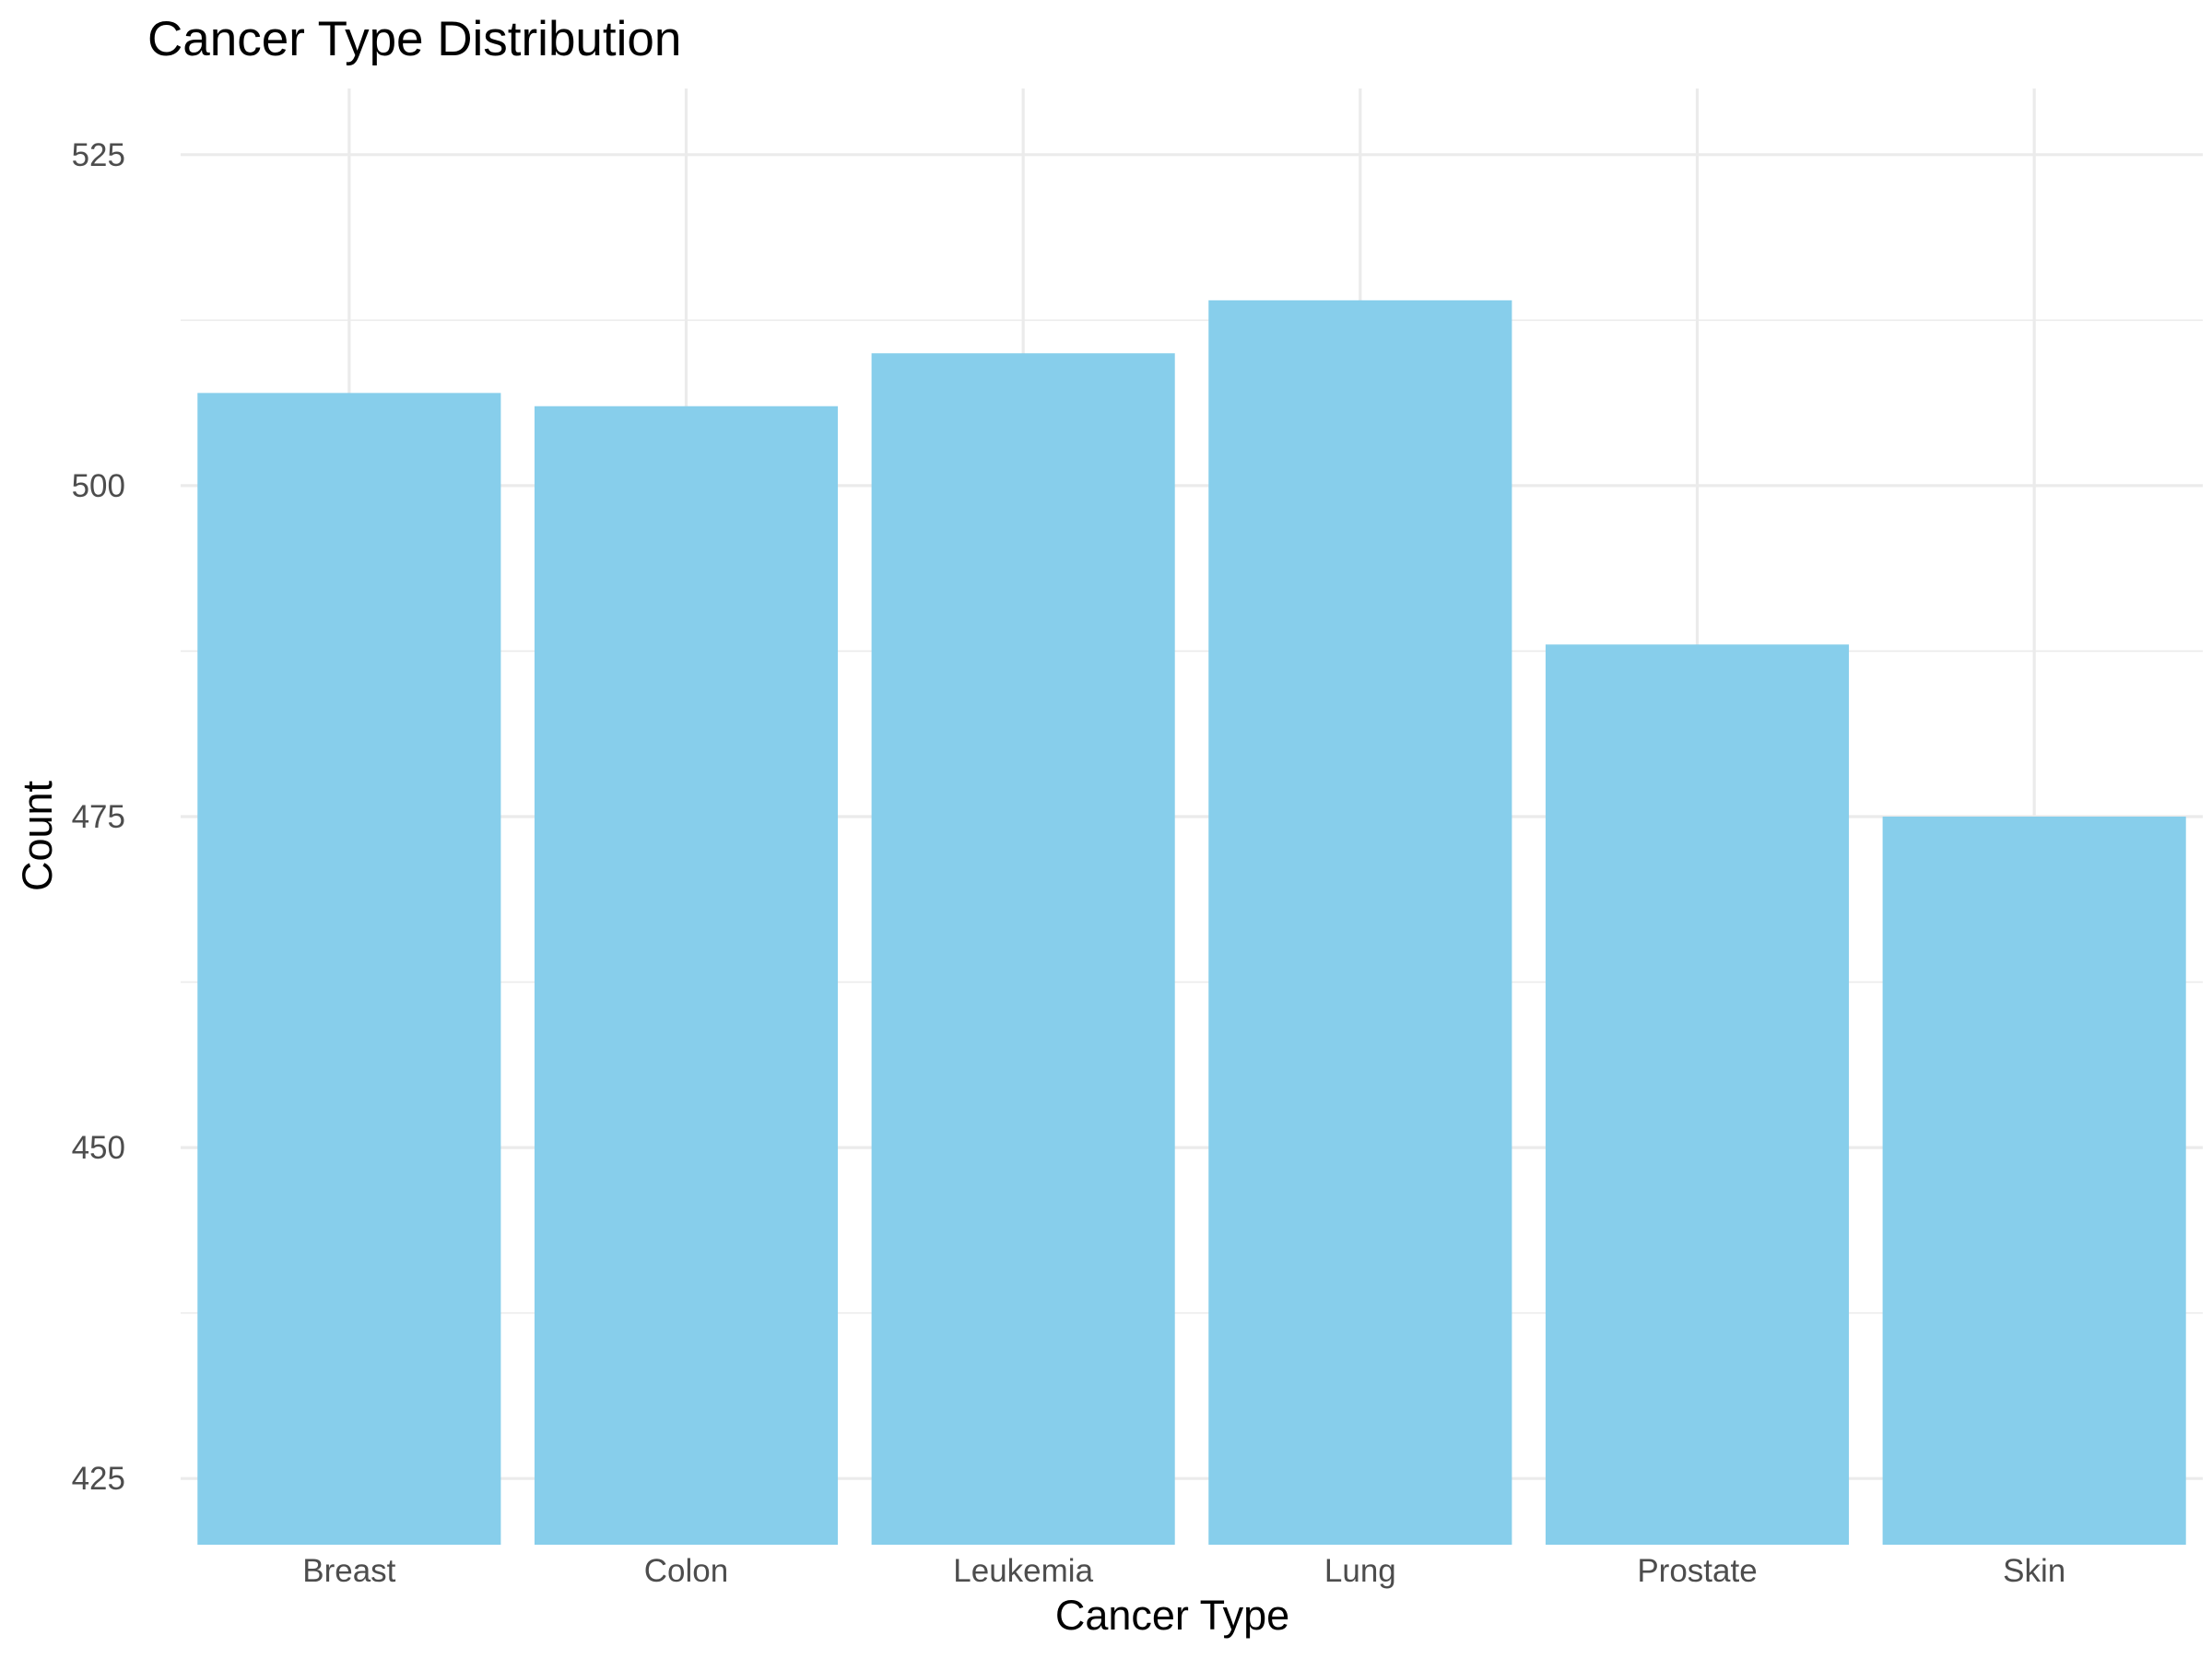 The image size is (2212, 1659). What do you see at coordinates (686, 1571) in the screenshot?
I see `x-tick-label: Colon` at bounding box center [686, 1571].